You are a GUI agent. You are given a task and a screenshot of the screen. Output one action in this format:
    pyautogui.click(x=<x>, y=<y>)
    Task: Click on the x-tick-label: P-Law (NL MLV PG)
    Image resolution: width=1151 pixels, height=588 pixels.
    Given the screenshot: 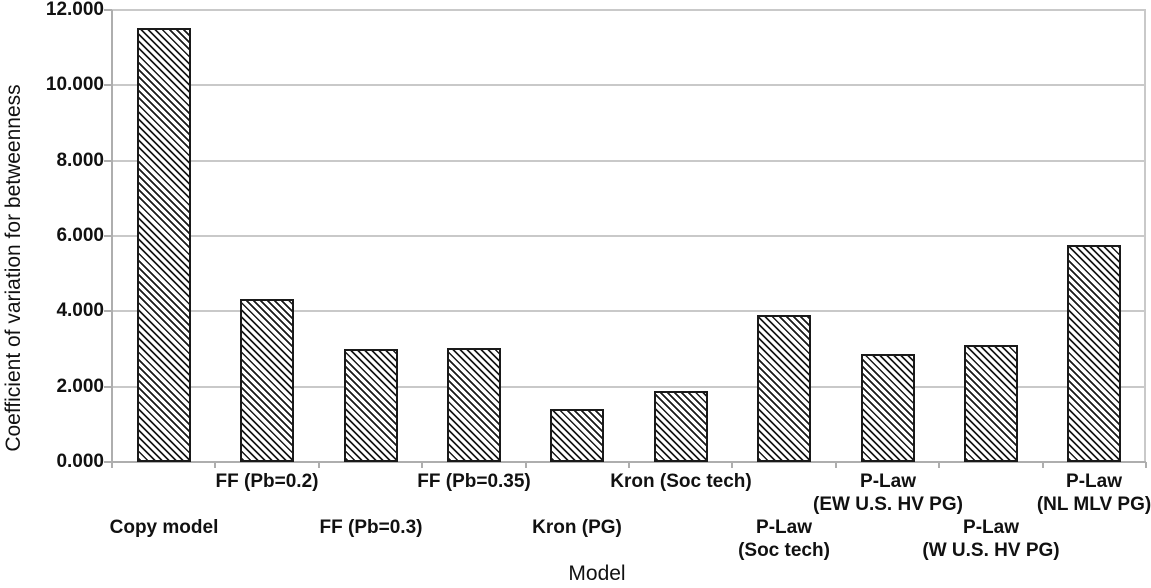 What is the action you would take?
    pyautogui.click(x=1093, y=493)
    